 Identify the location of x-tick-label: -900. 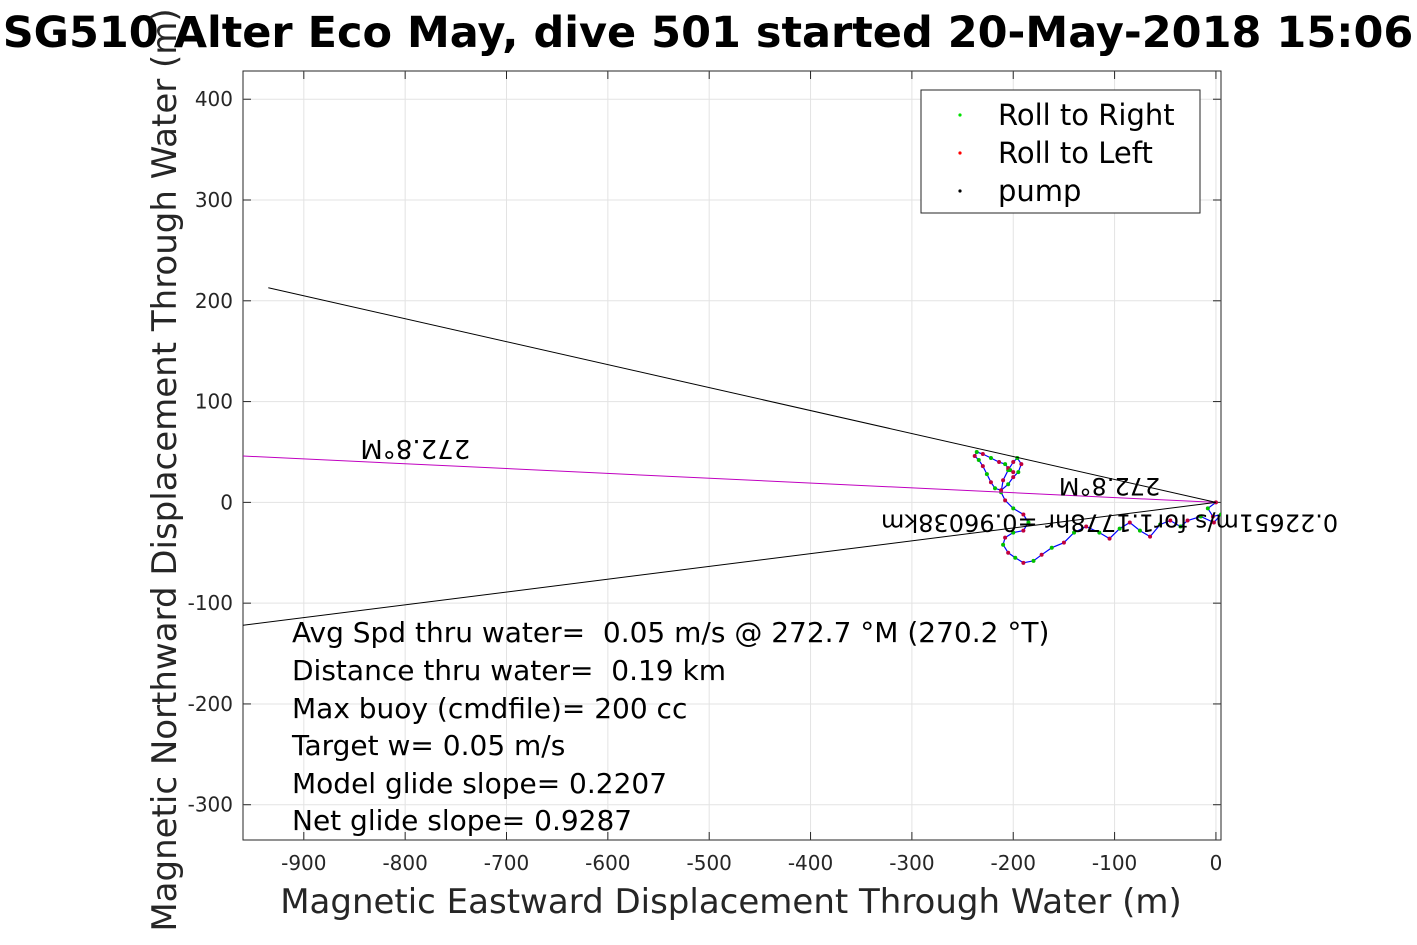
(303, 863).